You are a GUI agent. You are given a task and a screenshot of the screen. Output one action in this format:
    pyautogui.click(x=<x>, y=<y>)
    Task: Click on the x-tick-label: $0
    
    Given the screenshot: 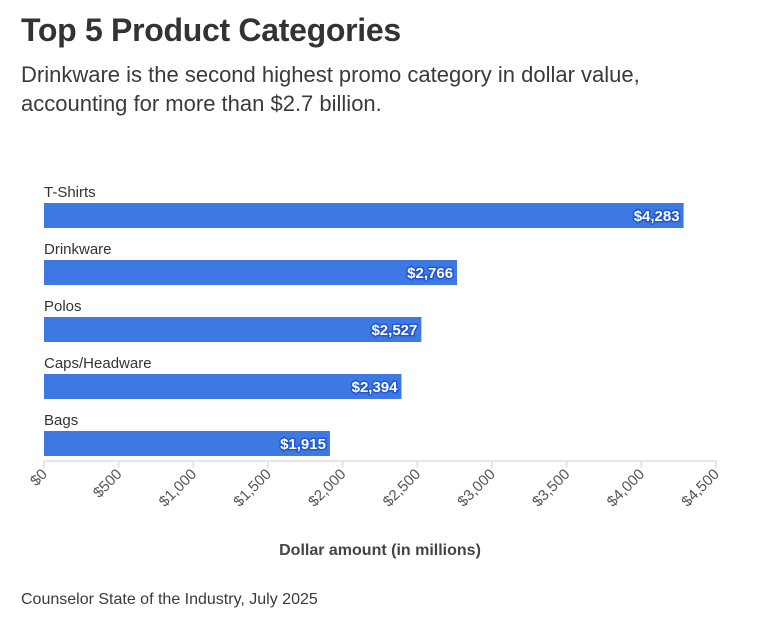 What is the action you would take?
    pyautogui.click(x=39, y=478)
    